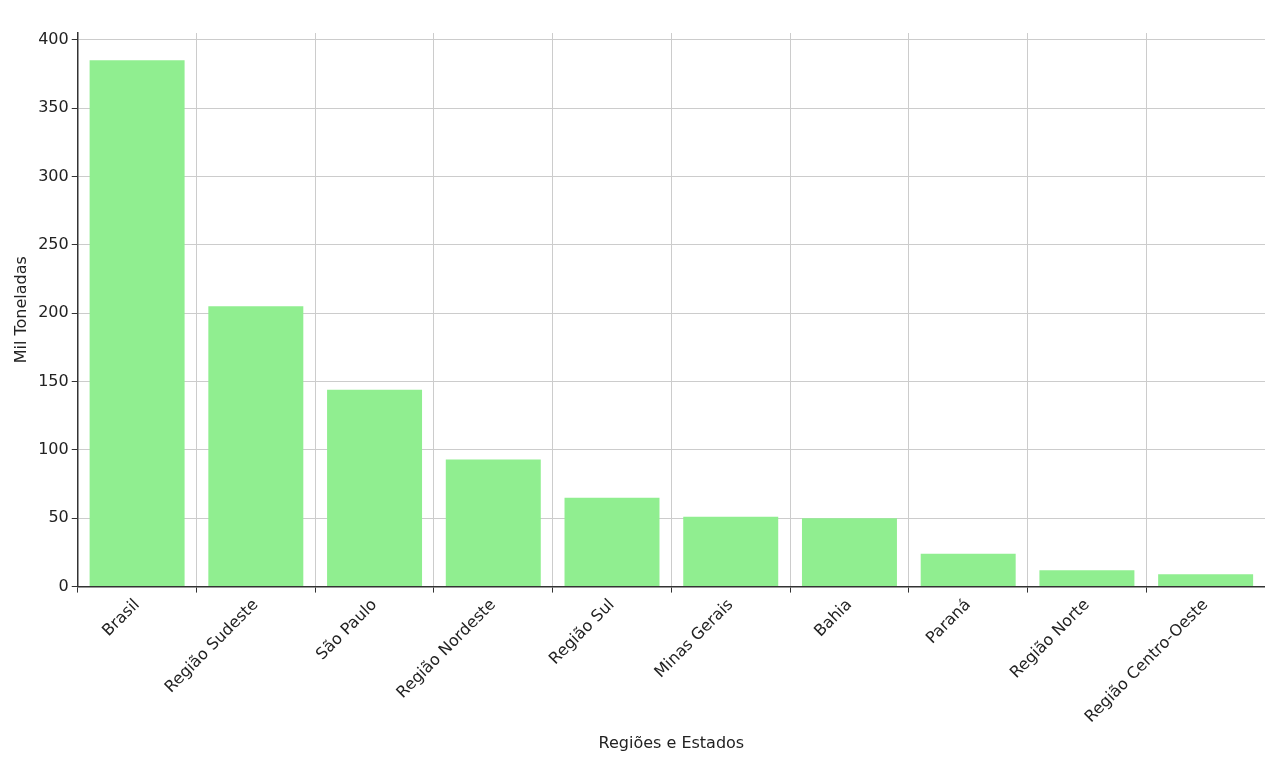 This screenshot has height=765, width=1273. What do you see at coordinates (671, 742) in the screenshot?
I see `x-axis-title: Regiões e Estados` at bounding box center [671, 742].